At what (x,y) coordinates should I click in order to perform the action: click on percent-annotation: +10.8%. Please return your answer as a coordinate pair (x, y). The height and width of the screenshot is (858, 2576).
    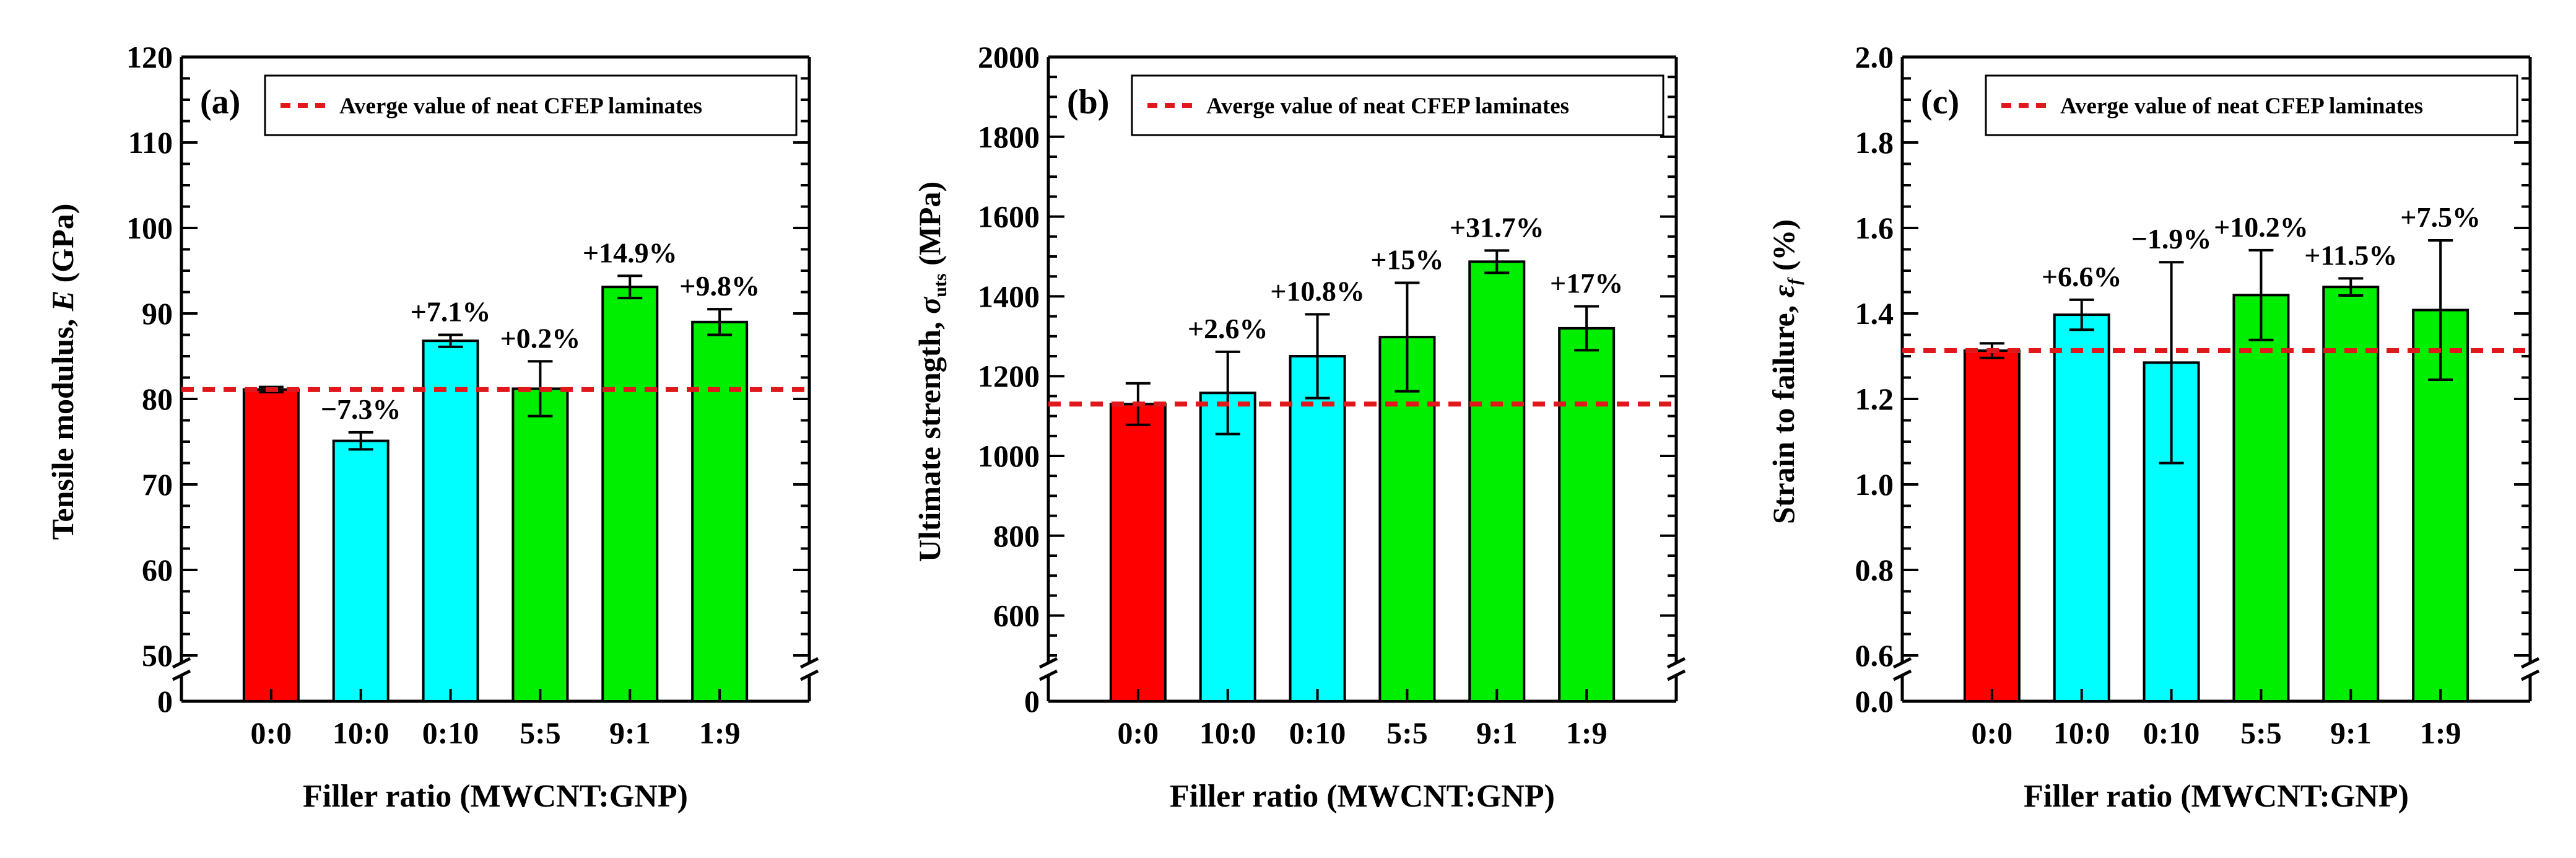
    Looking at the image, I should click on (1317, 291).